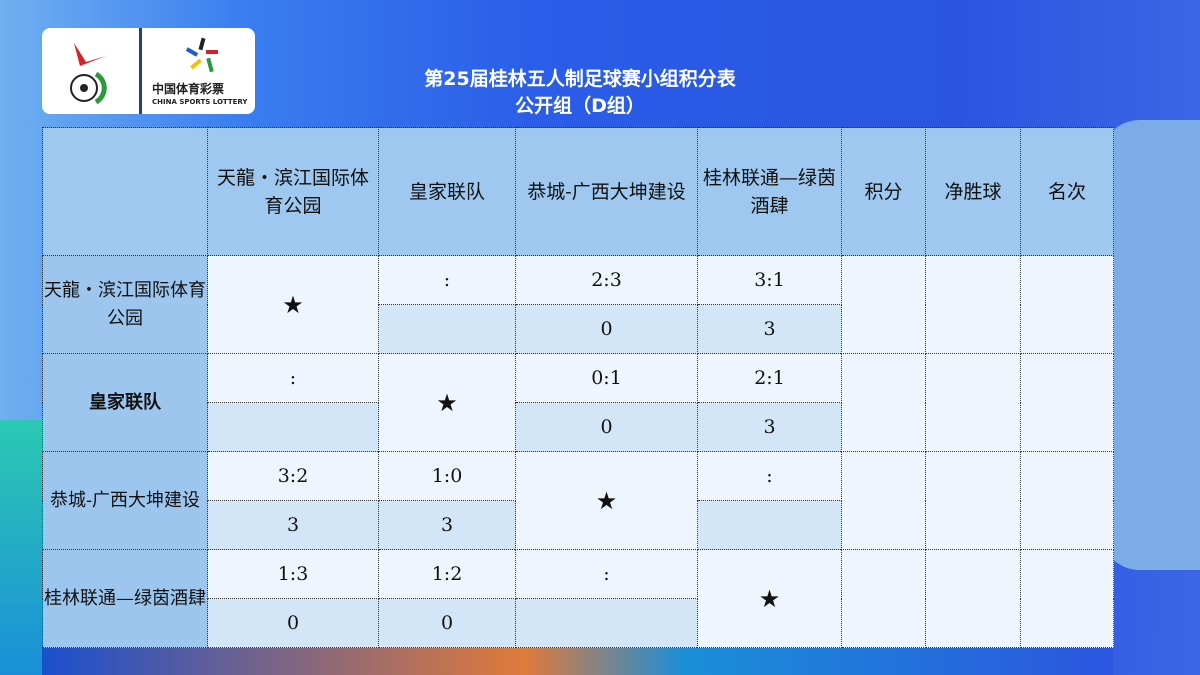 The height and width of the screenshot is (675, 1200). I want to click on logo-text-en: CHINA SPORTS LOTTERY, so click(200, 102).